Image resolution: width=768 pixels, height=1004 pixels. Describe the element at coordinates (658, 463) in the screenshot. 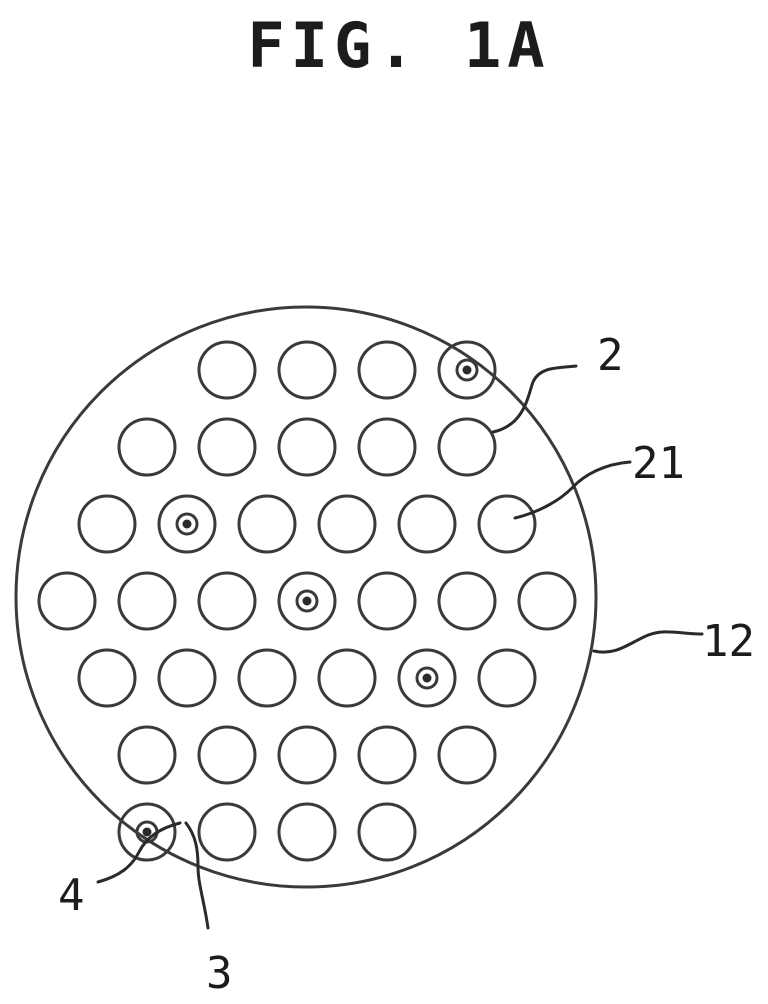

I see `label-tube-interior: 21` at that location.